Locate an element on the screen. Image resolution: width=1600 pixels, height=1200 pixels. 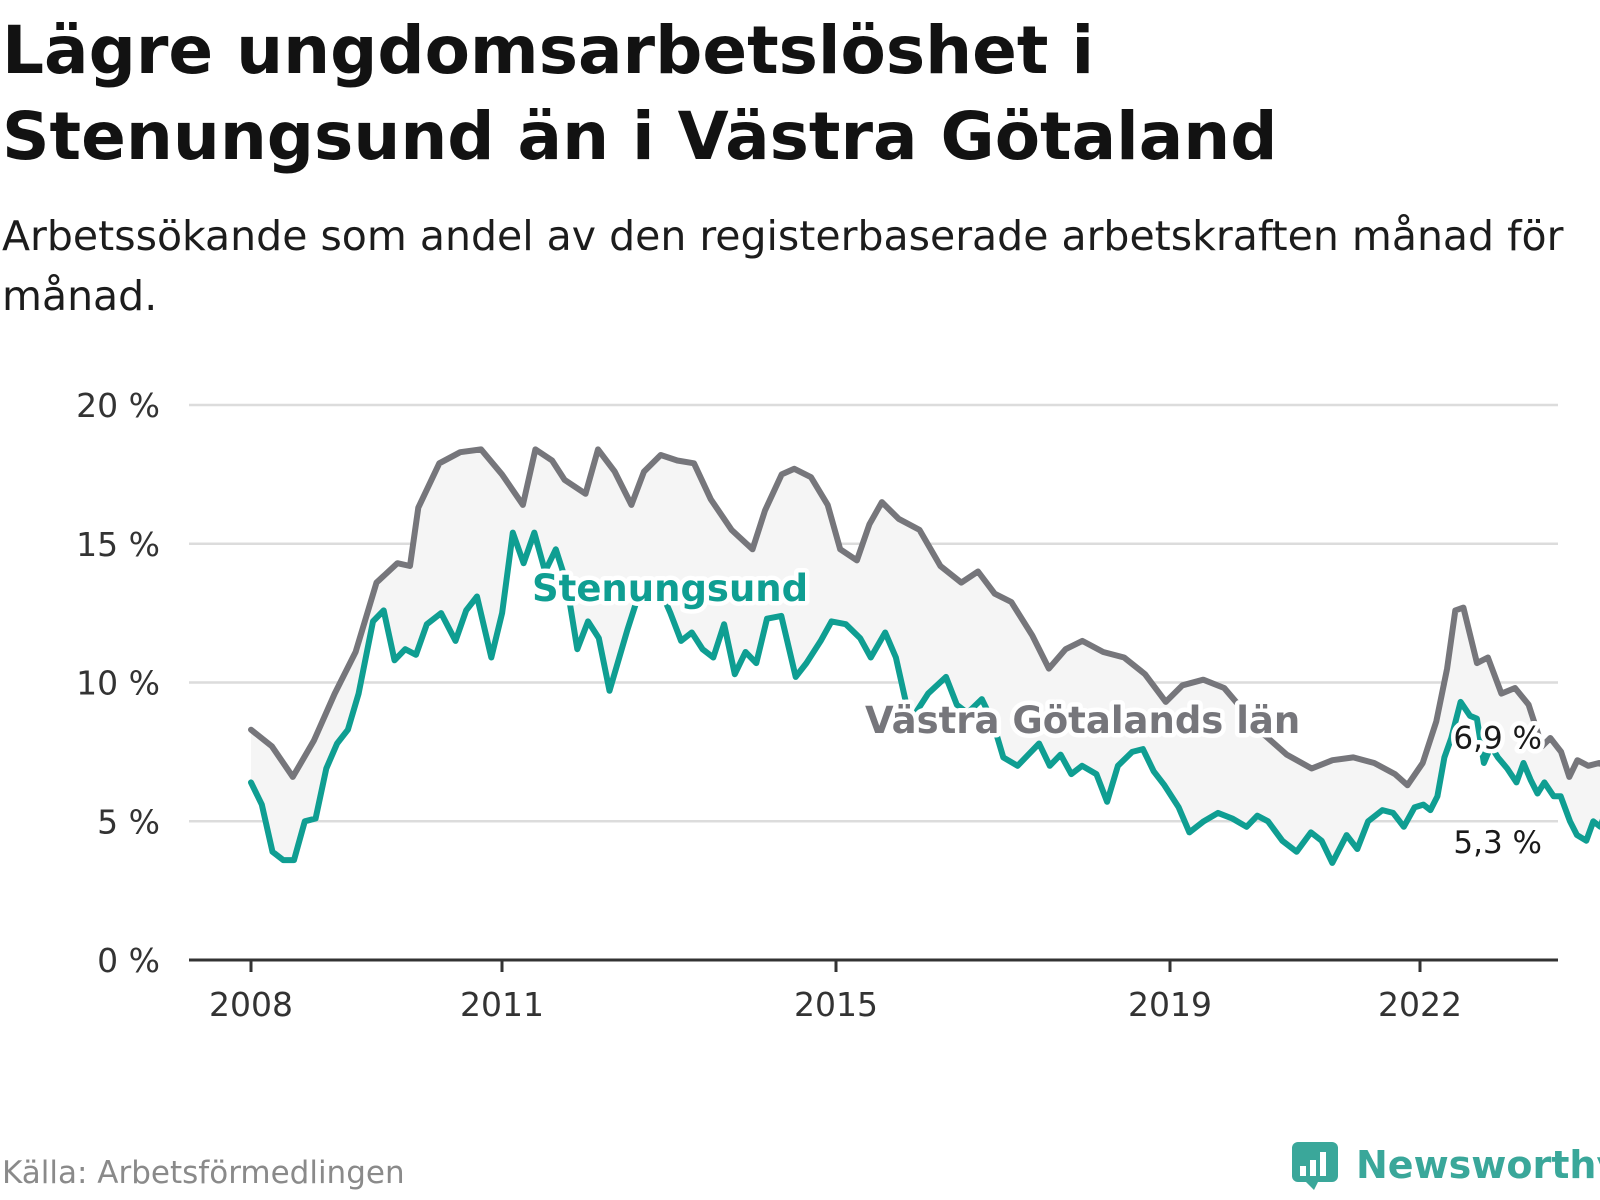
x-tick-label: 2011 is located at coordinates (502, 1004).